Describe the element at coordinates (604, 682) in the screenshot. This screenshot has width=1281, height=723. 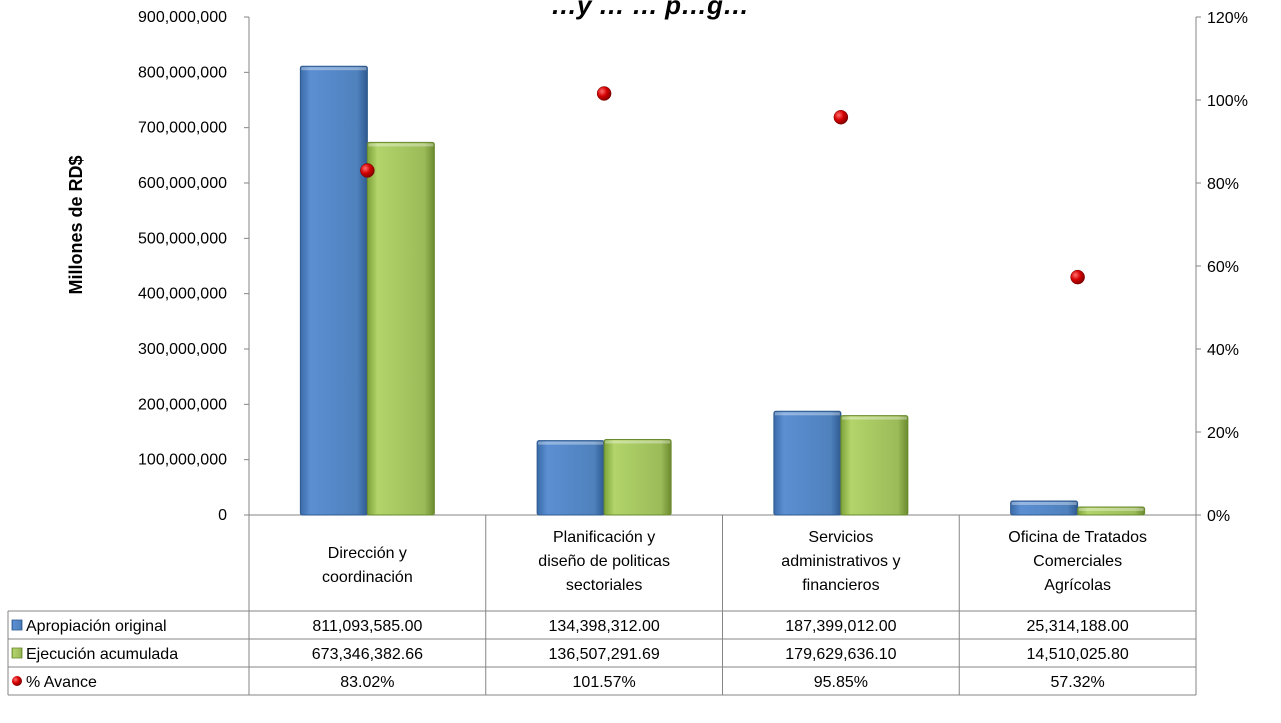
I see `data-label: 101.57%` at that location.